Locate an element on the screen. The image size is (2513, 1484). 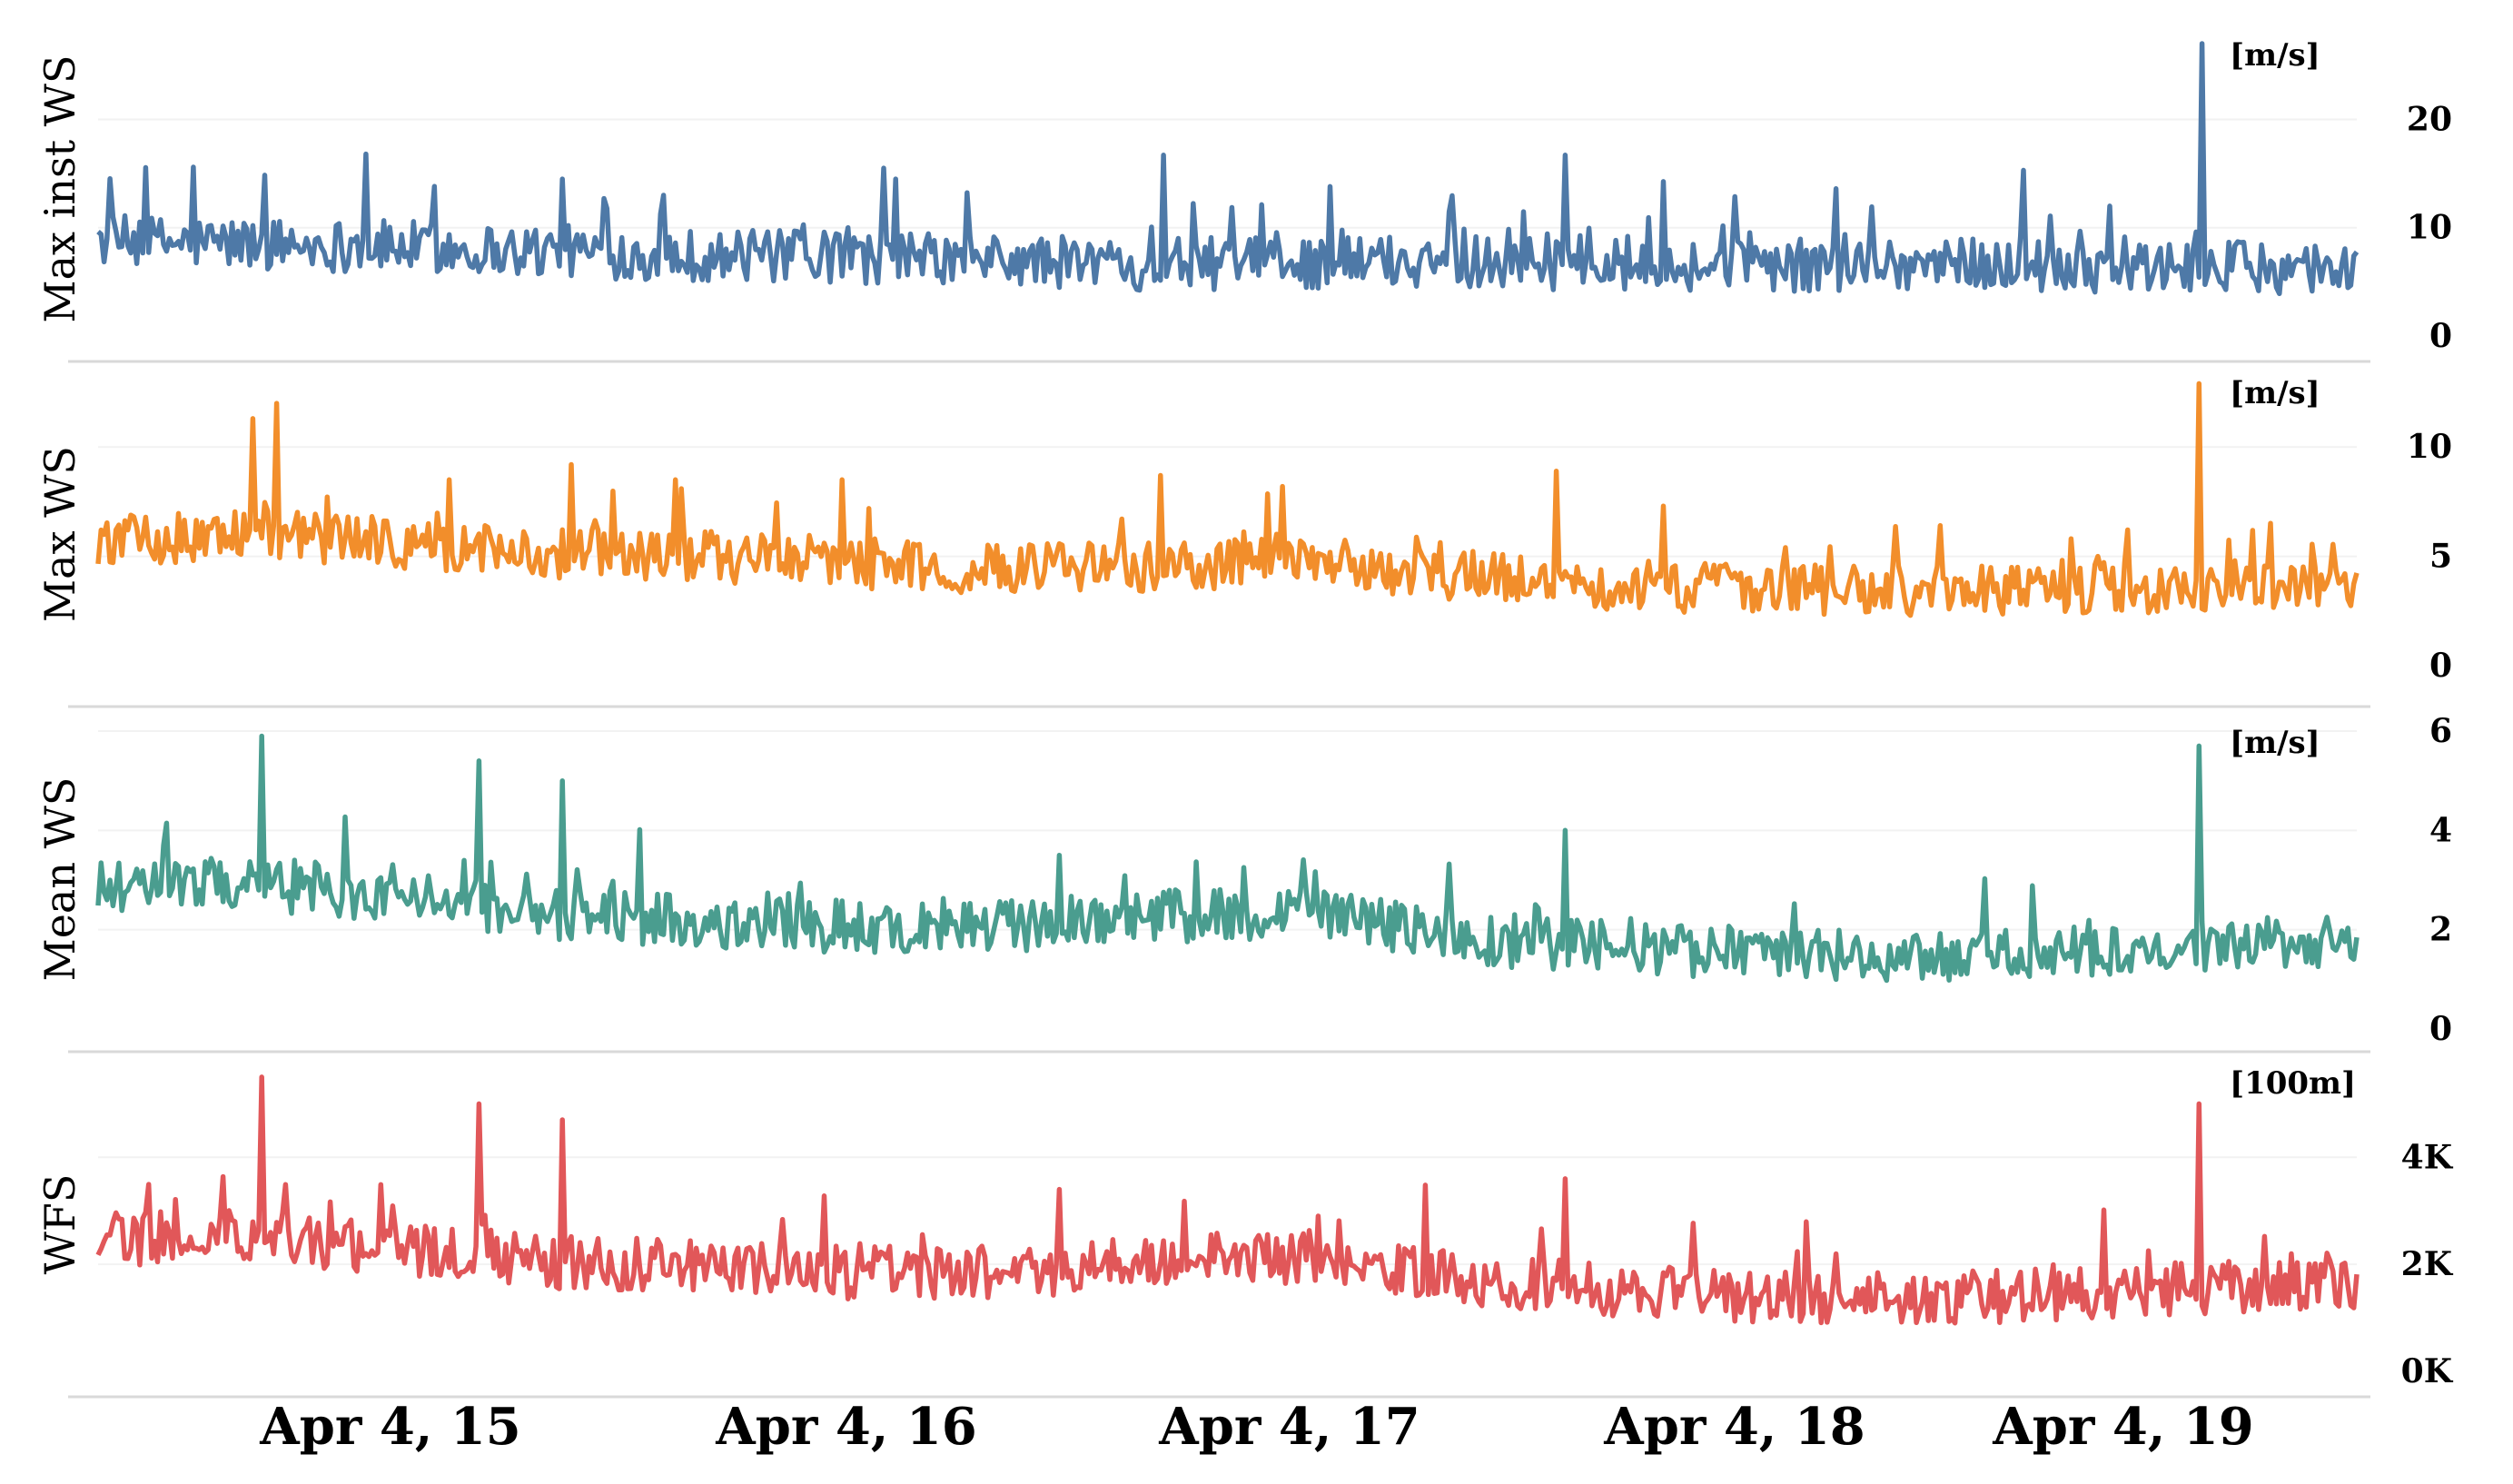
y-axis-label: WFS is located at coordinates (59, 1224).